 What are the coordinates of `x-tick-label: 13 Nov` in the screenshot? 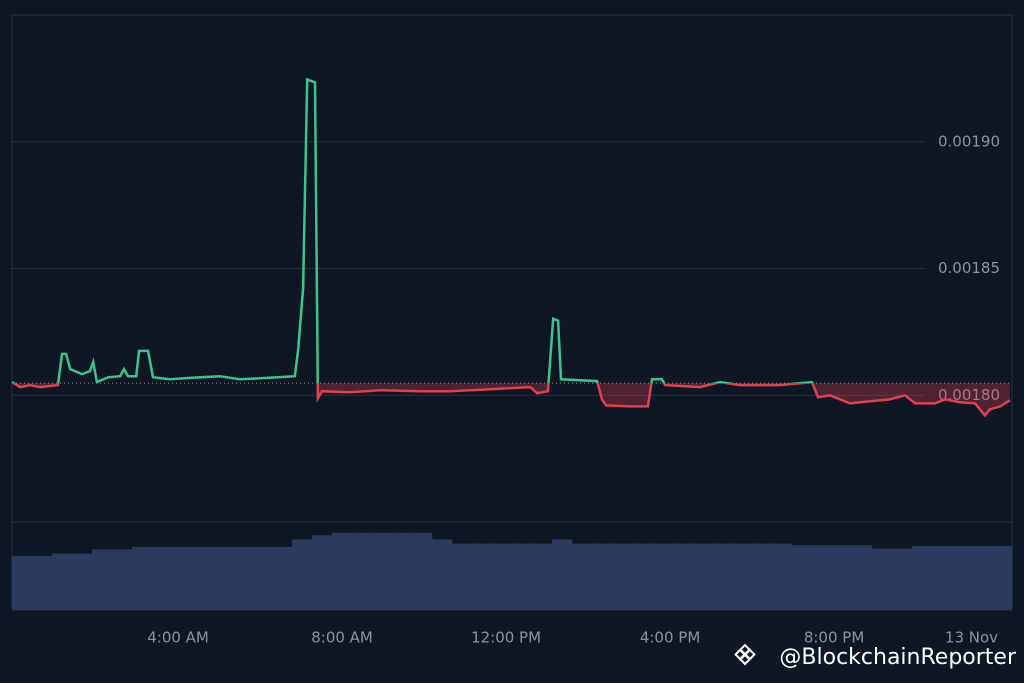 It's located at (971, 638).